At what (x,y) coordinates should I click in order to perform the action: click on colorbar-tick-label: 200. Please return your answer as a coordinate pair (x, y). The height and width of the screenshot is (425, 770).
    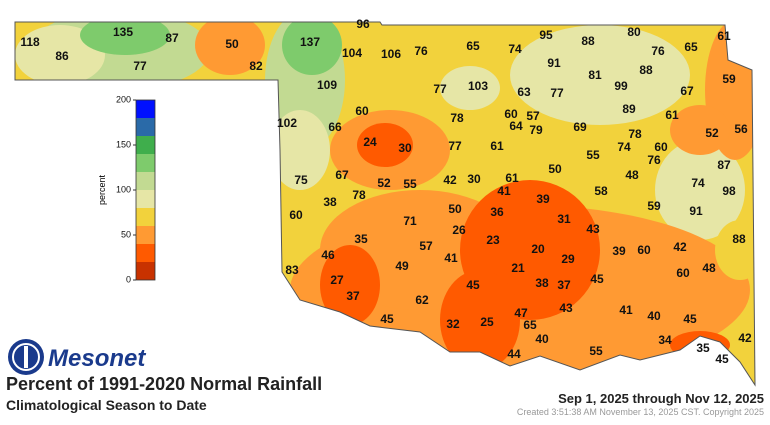
    Looking at the image, I should click on (123, 99).